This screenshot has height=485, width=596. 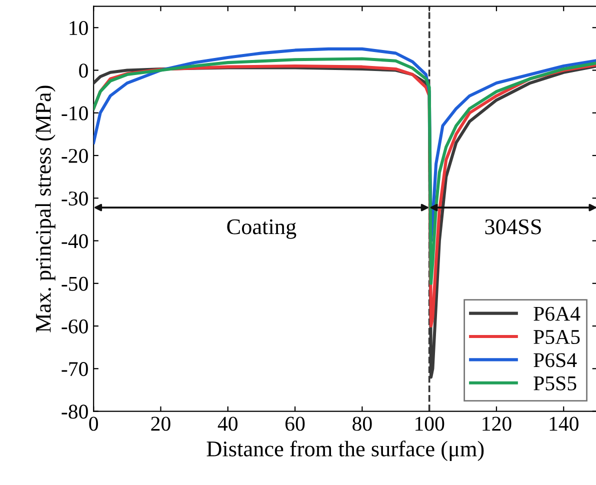 What do you see at coordinates (362, 423) in the screenshot?
I see `x-tick-label: 80` at bounding box center [362, 423].